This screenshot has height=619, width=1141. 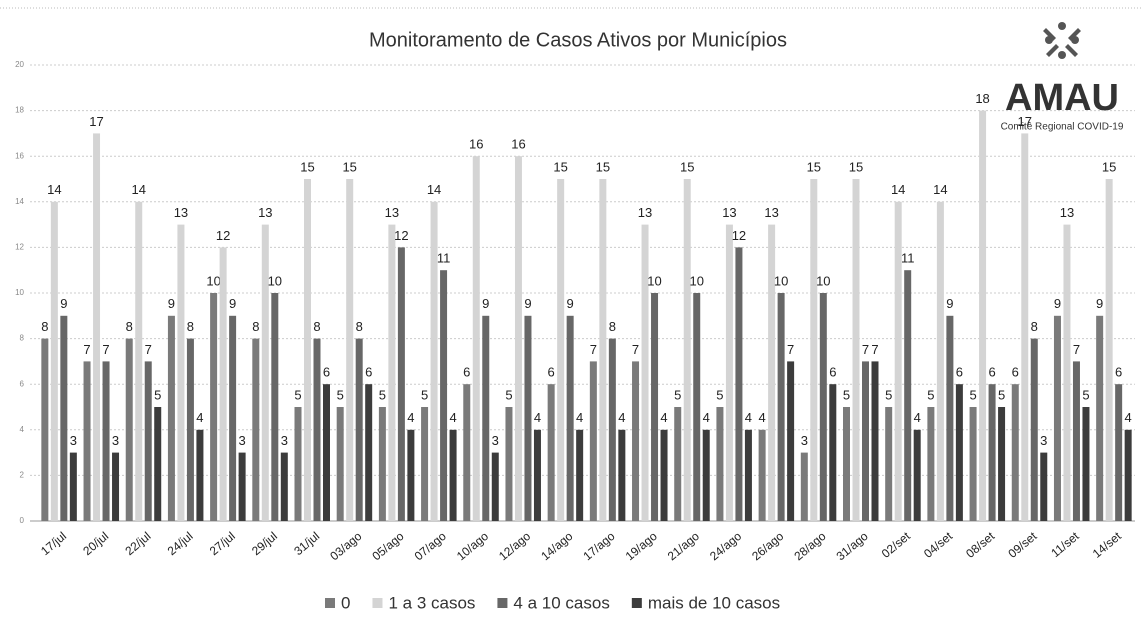 I want to click on value-label: 13, so click(x=1067, y=212).